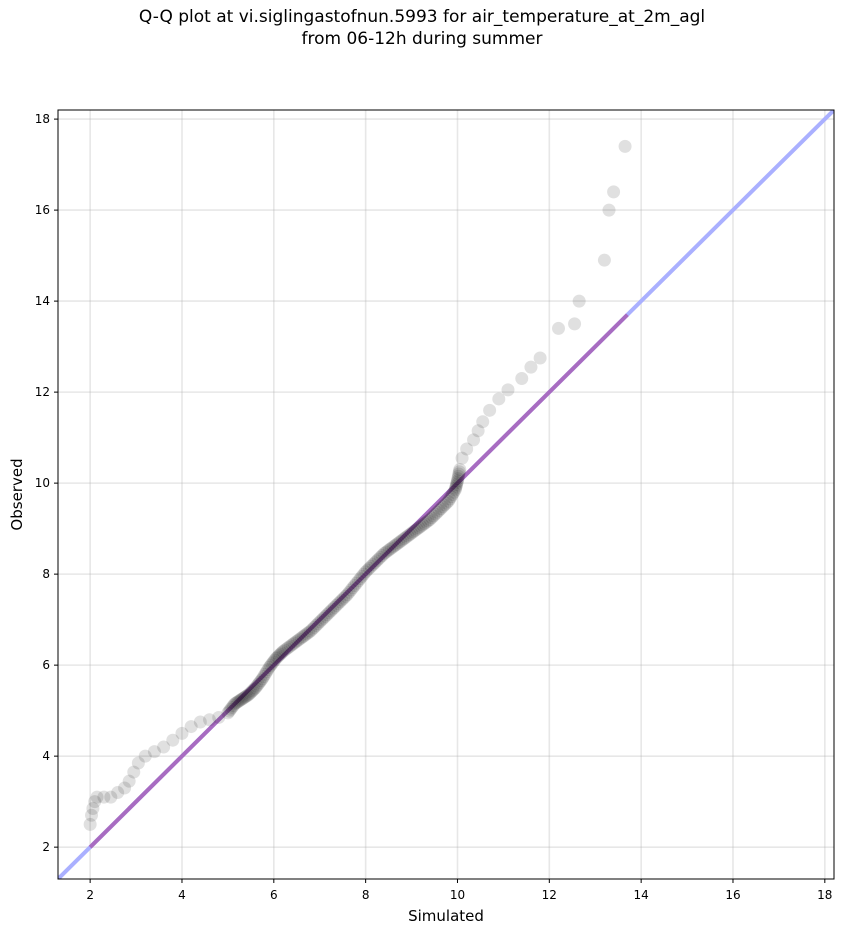 This screenshot has width=844, height=934. Describe the element at coordinates (90, 895) in the screenshot. I see `x-tick-label: 2` at that location.